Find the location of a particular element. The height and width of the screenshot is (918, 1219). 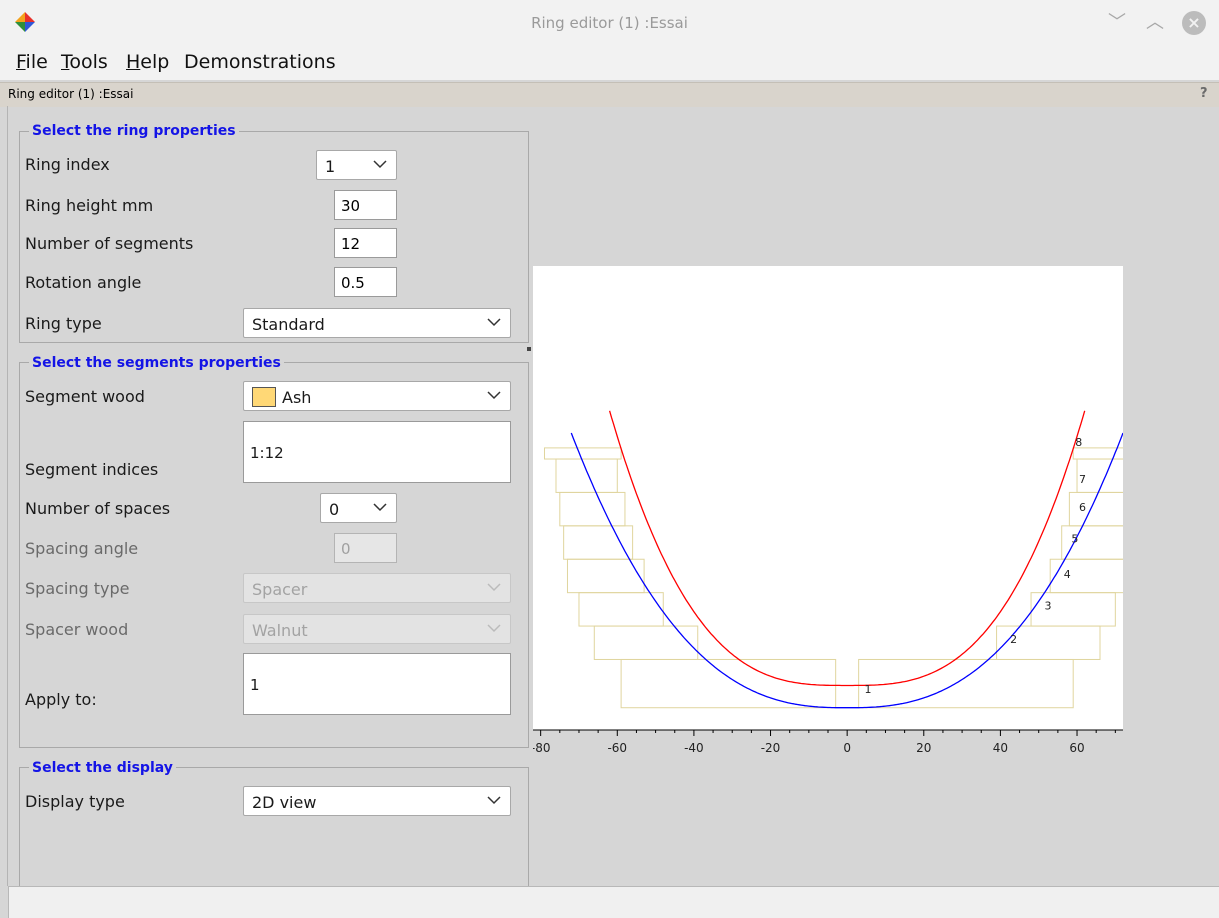

left-border is located at coordinates (7, 496).